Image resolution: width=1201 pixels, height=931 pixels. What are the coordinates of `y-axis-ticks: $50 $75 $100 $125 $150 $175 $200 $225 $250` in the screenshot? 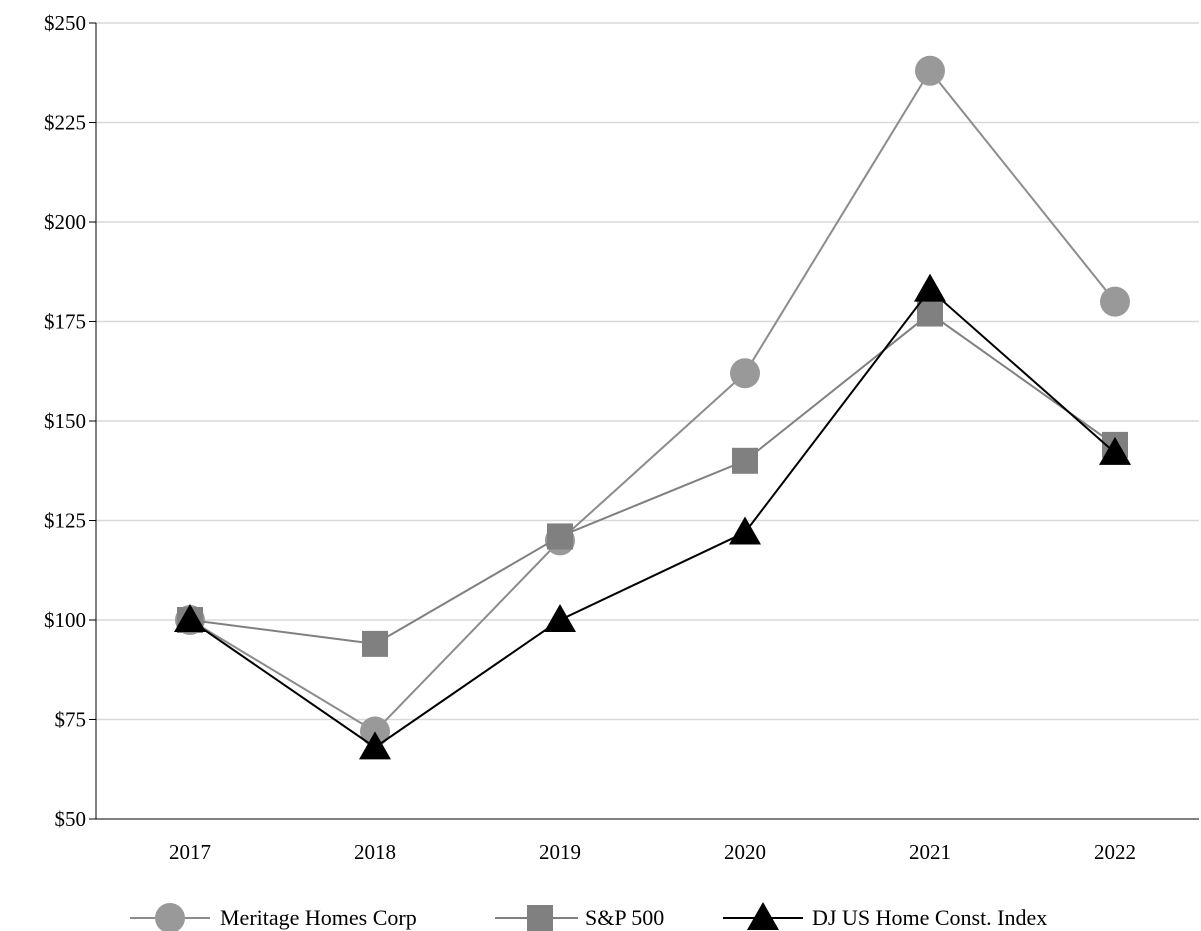 It's located at (70, 421).